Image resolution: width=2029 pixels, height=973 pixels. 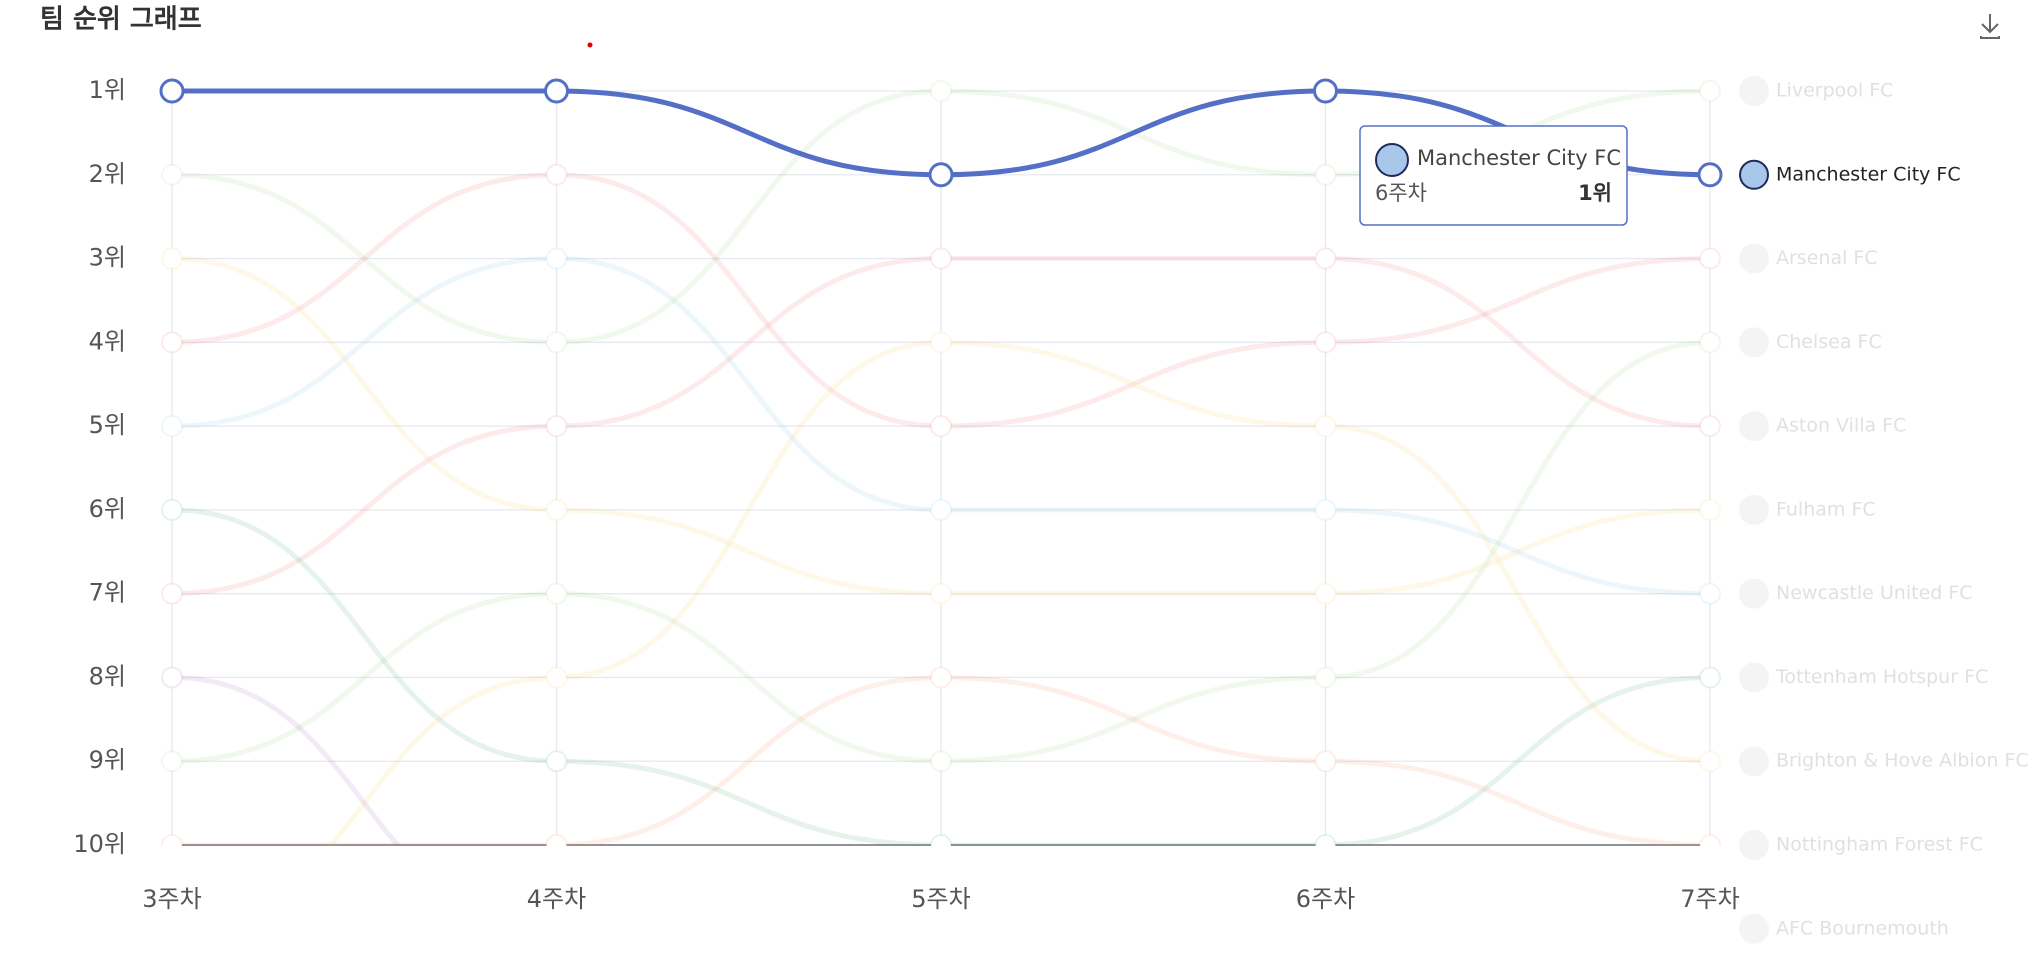 What do you see at coordinates (1862, 928) in the screenshot?
I see `end-label: AFC Bournemouth` at bounding box center [1862, 928].